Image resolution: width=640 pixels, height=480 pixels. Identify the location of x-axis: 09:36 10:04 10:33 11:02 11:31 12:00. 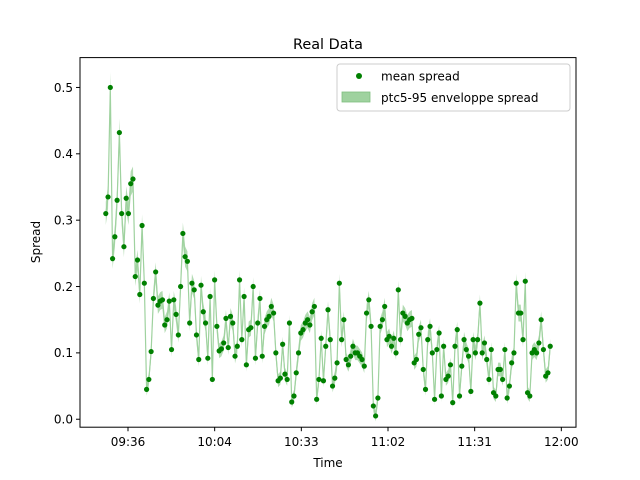
(345, 438).